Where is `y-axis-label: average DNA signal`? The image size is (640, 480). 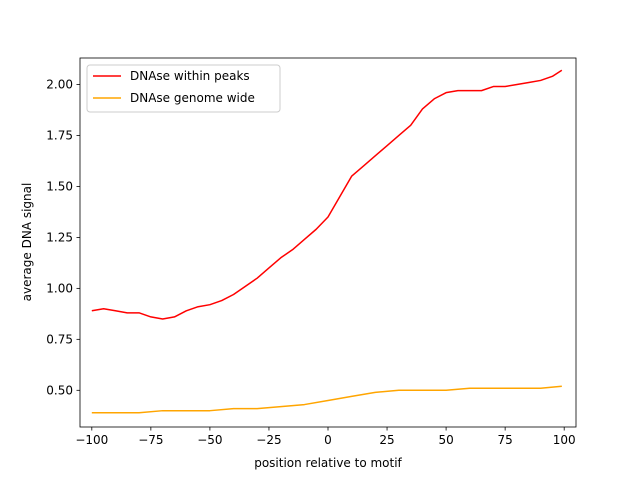
y-axis-label: average DNA signal is located at coordinates (27, 242).